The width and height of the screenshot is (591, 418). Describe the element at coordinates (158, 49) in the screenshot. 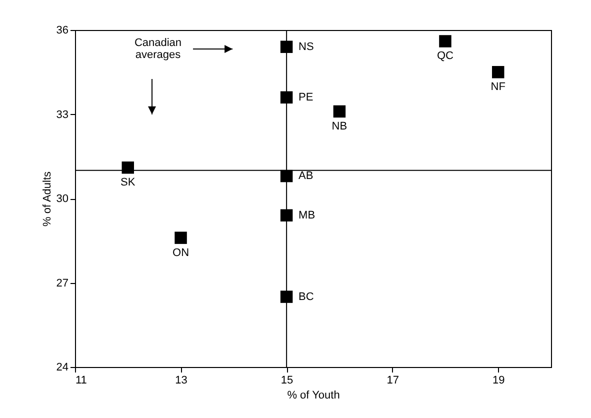

I see `annotation: Canadian averages` at that location.